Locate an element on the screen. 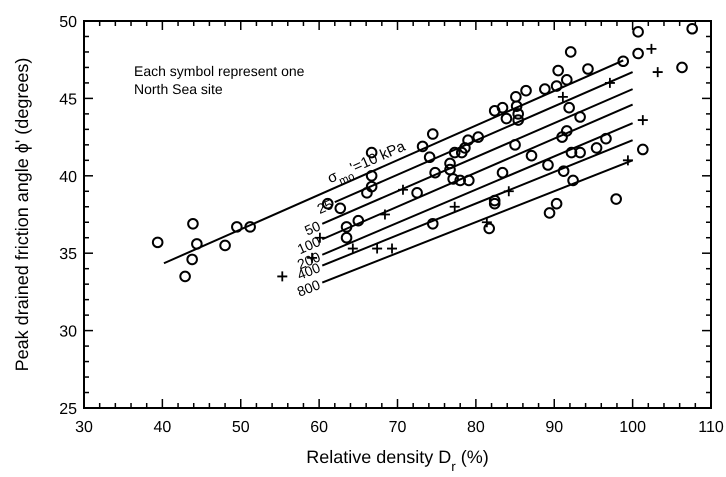  x-tick-label: 50 is located at coordinates (241, 427).